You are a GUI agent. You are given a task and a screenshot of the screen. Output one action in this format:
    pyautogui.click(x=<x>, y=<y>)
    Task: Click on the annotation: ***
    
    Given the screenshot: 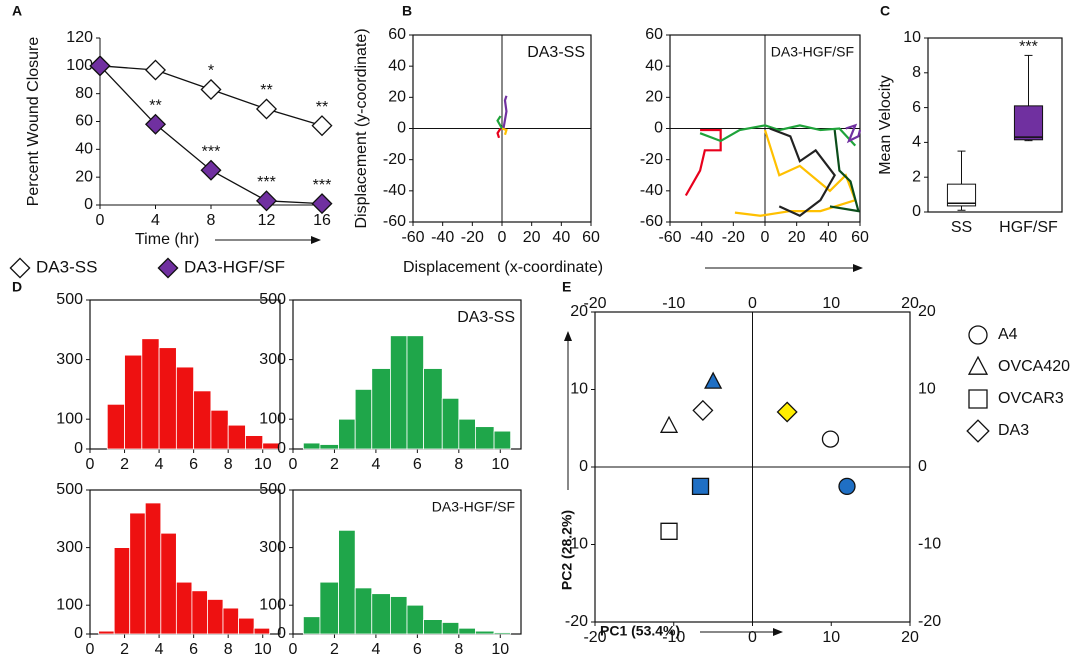 What is the action you would take?
    pyautogui.click(x=1028, y=47)
    